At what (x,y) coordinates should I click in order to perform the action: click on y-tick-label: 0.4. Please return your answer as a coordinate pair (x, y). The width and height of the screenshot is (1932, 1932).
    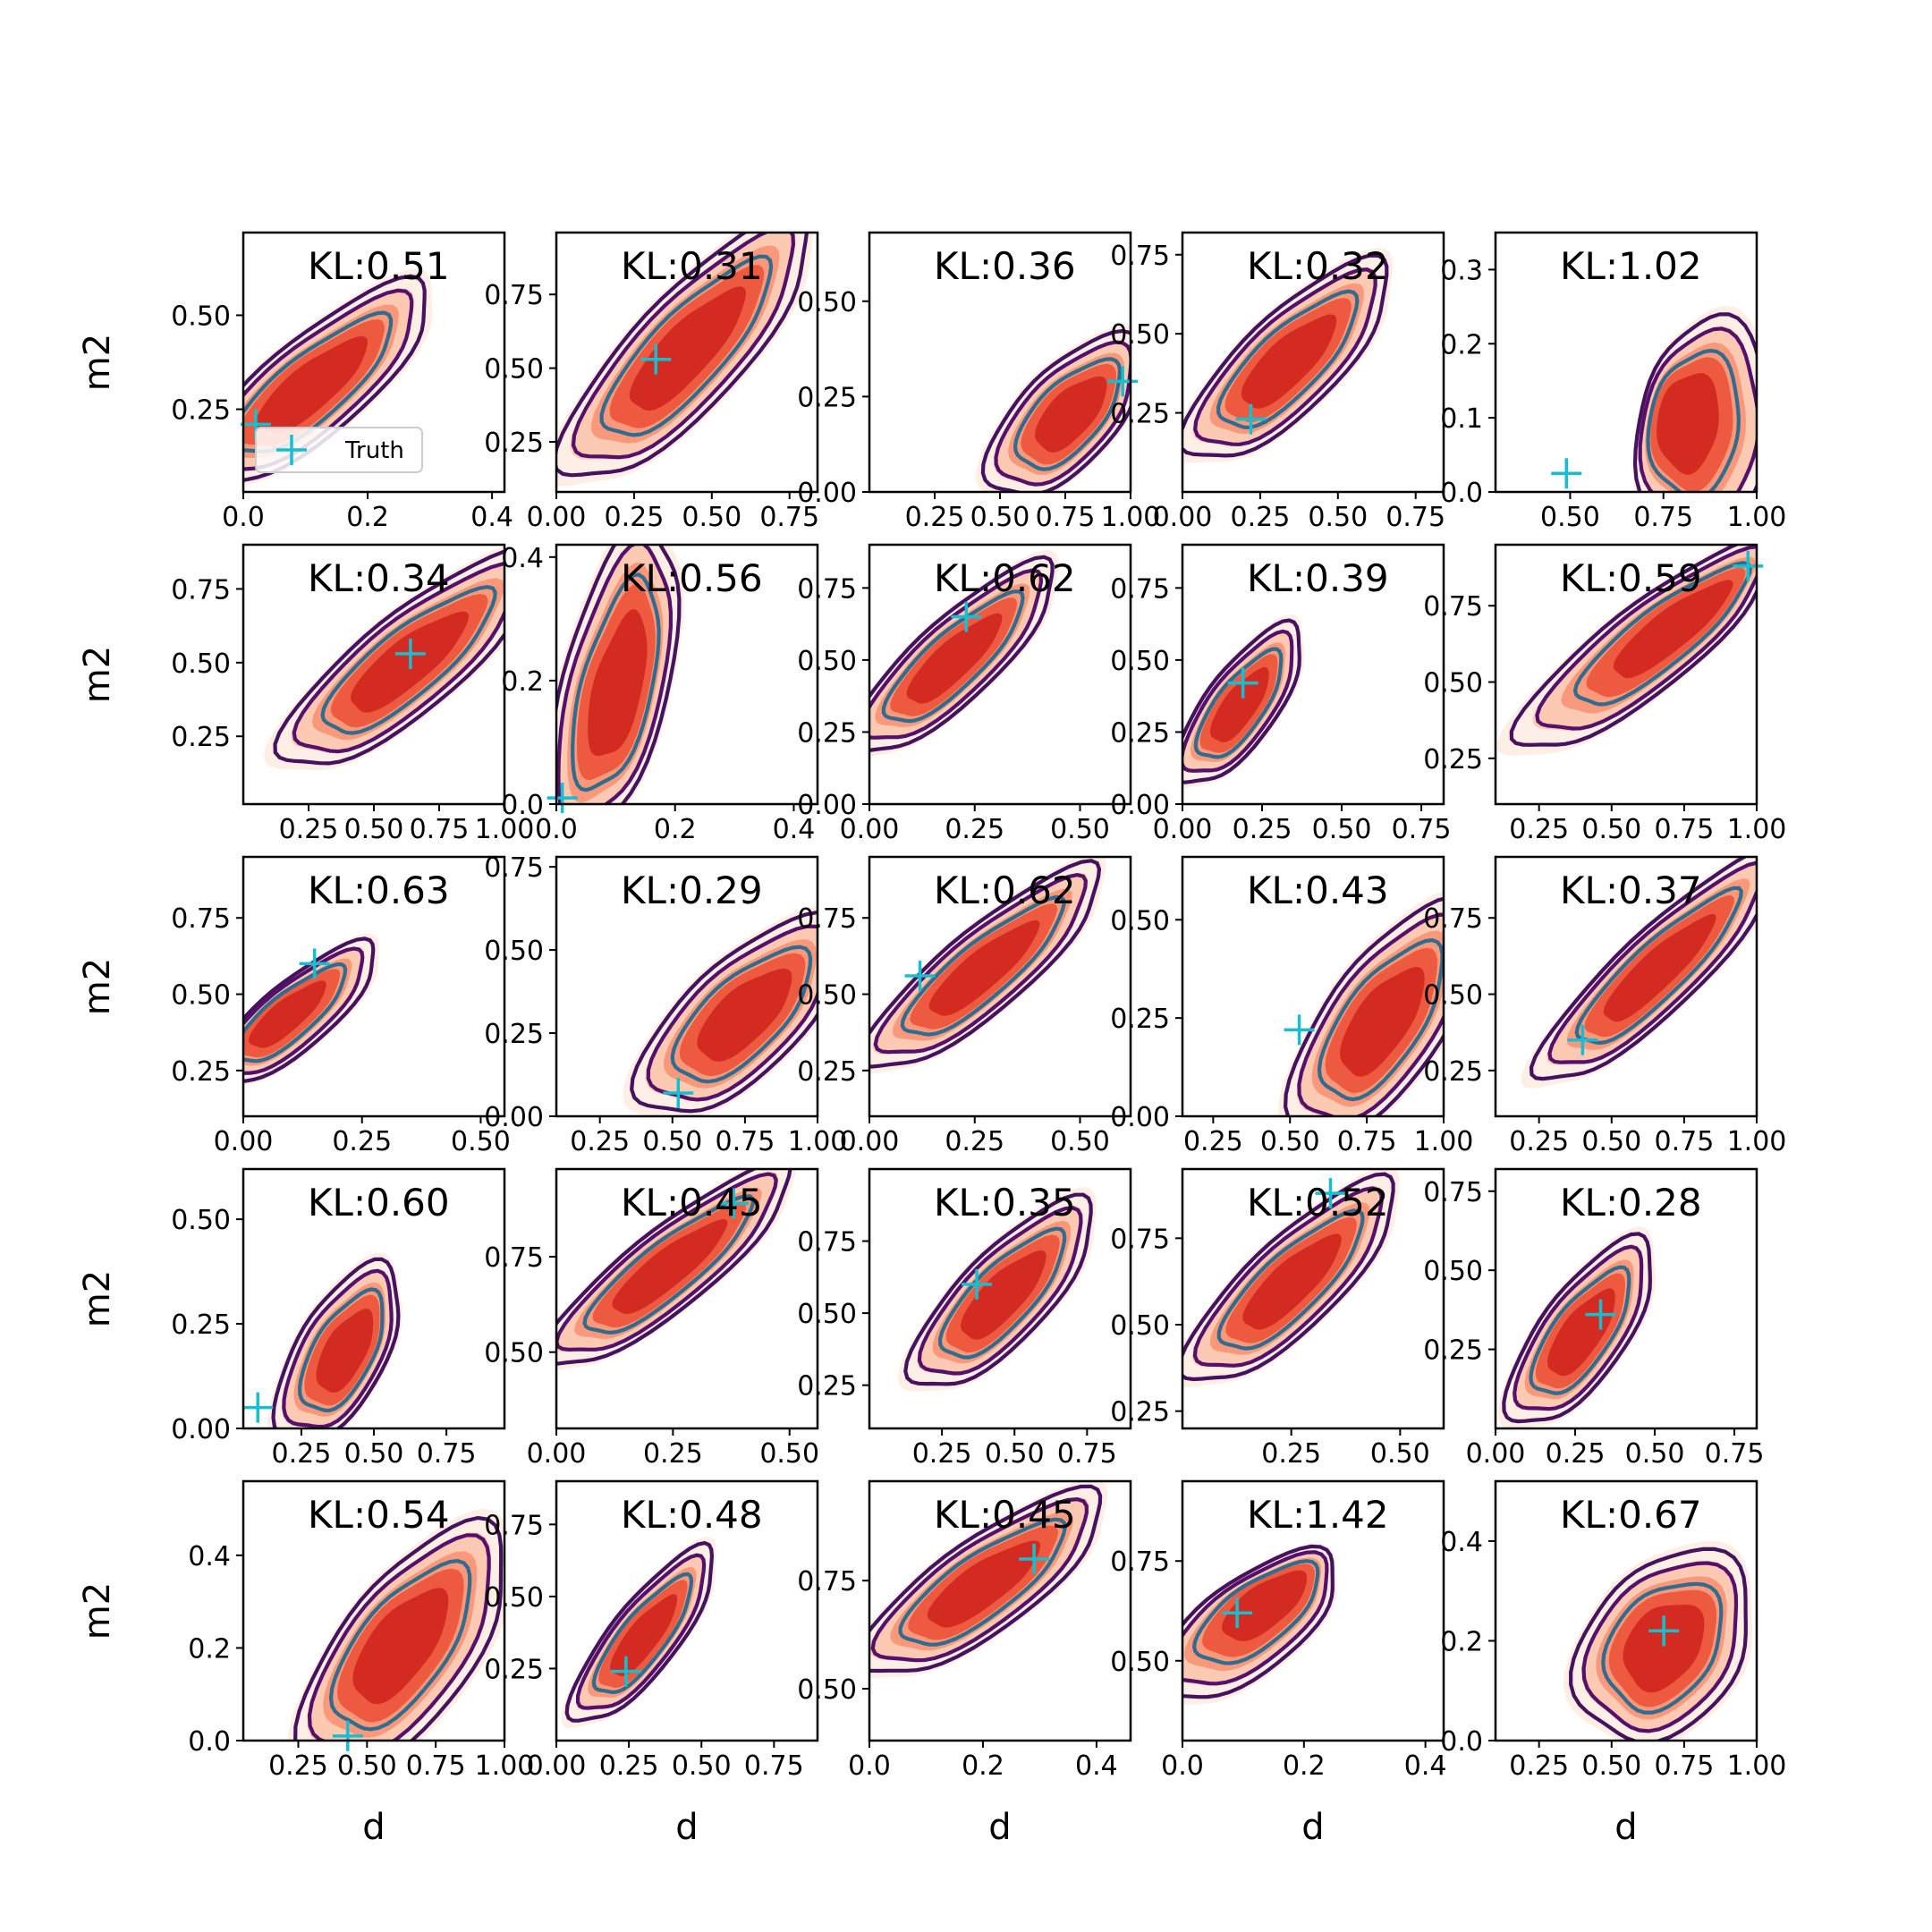
    Looking at the image, I should click on (522, 558).